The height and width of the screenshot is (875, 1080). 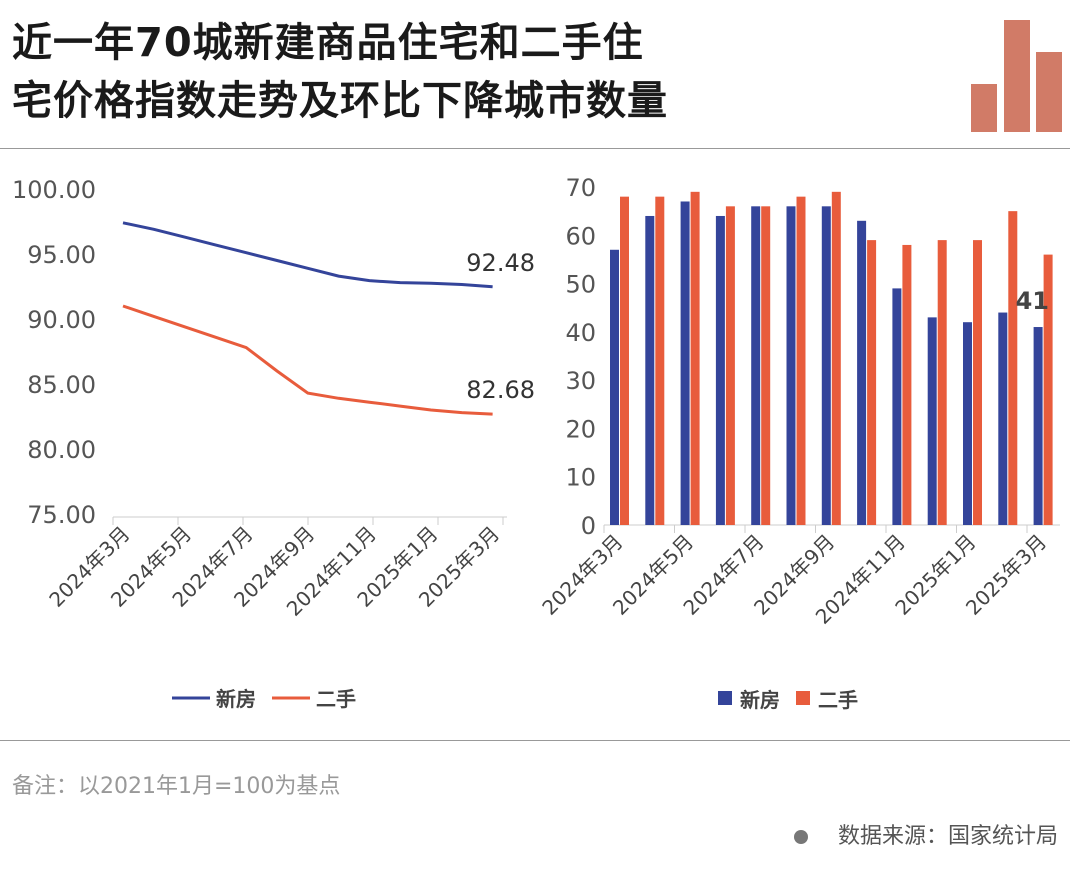 I want to click on y-tick-label: 50, so click(x=580, y=285).